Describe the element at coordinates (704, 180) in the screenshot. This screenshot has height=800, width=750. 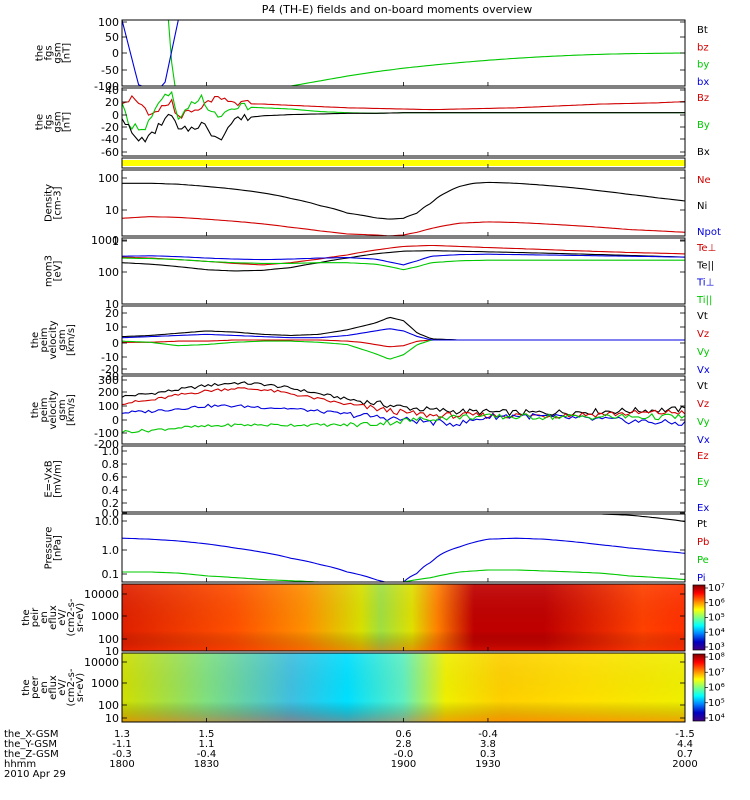
I see `legend-entry-Ne: Ne` at that location.